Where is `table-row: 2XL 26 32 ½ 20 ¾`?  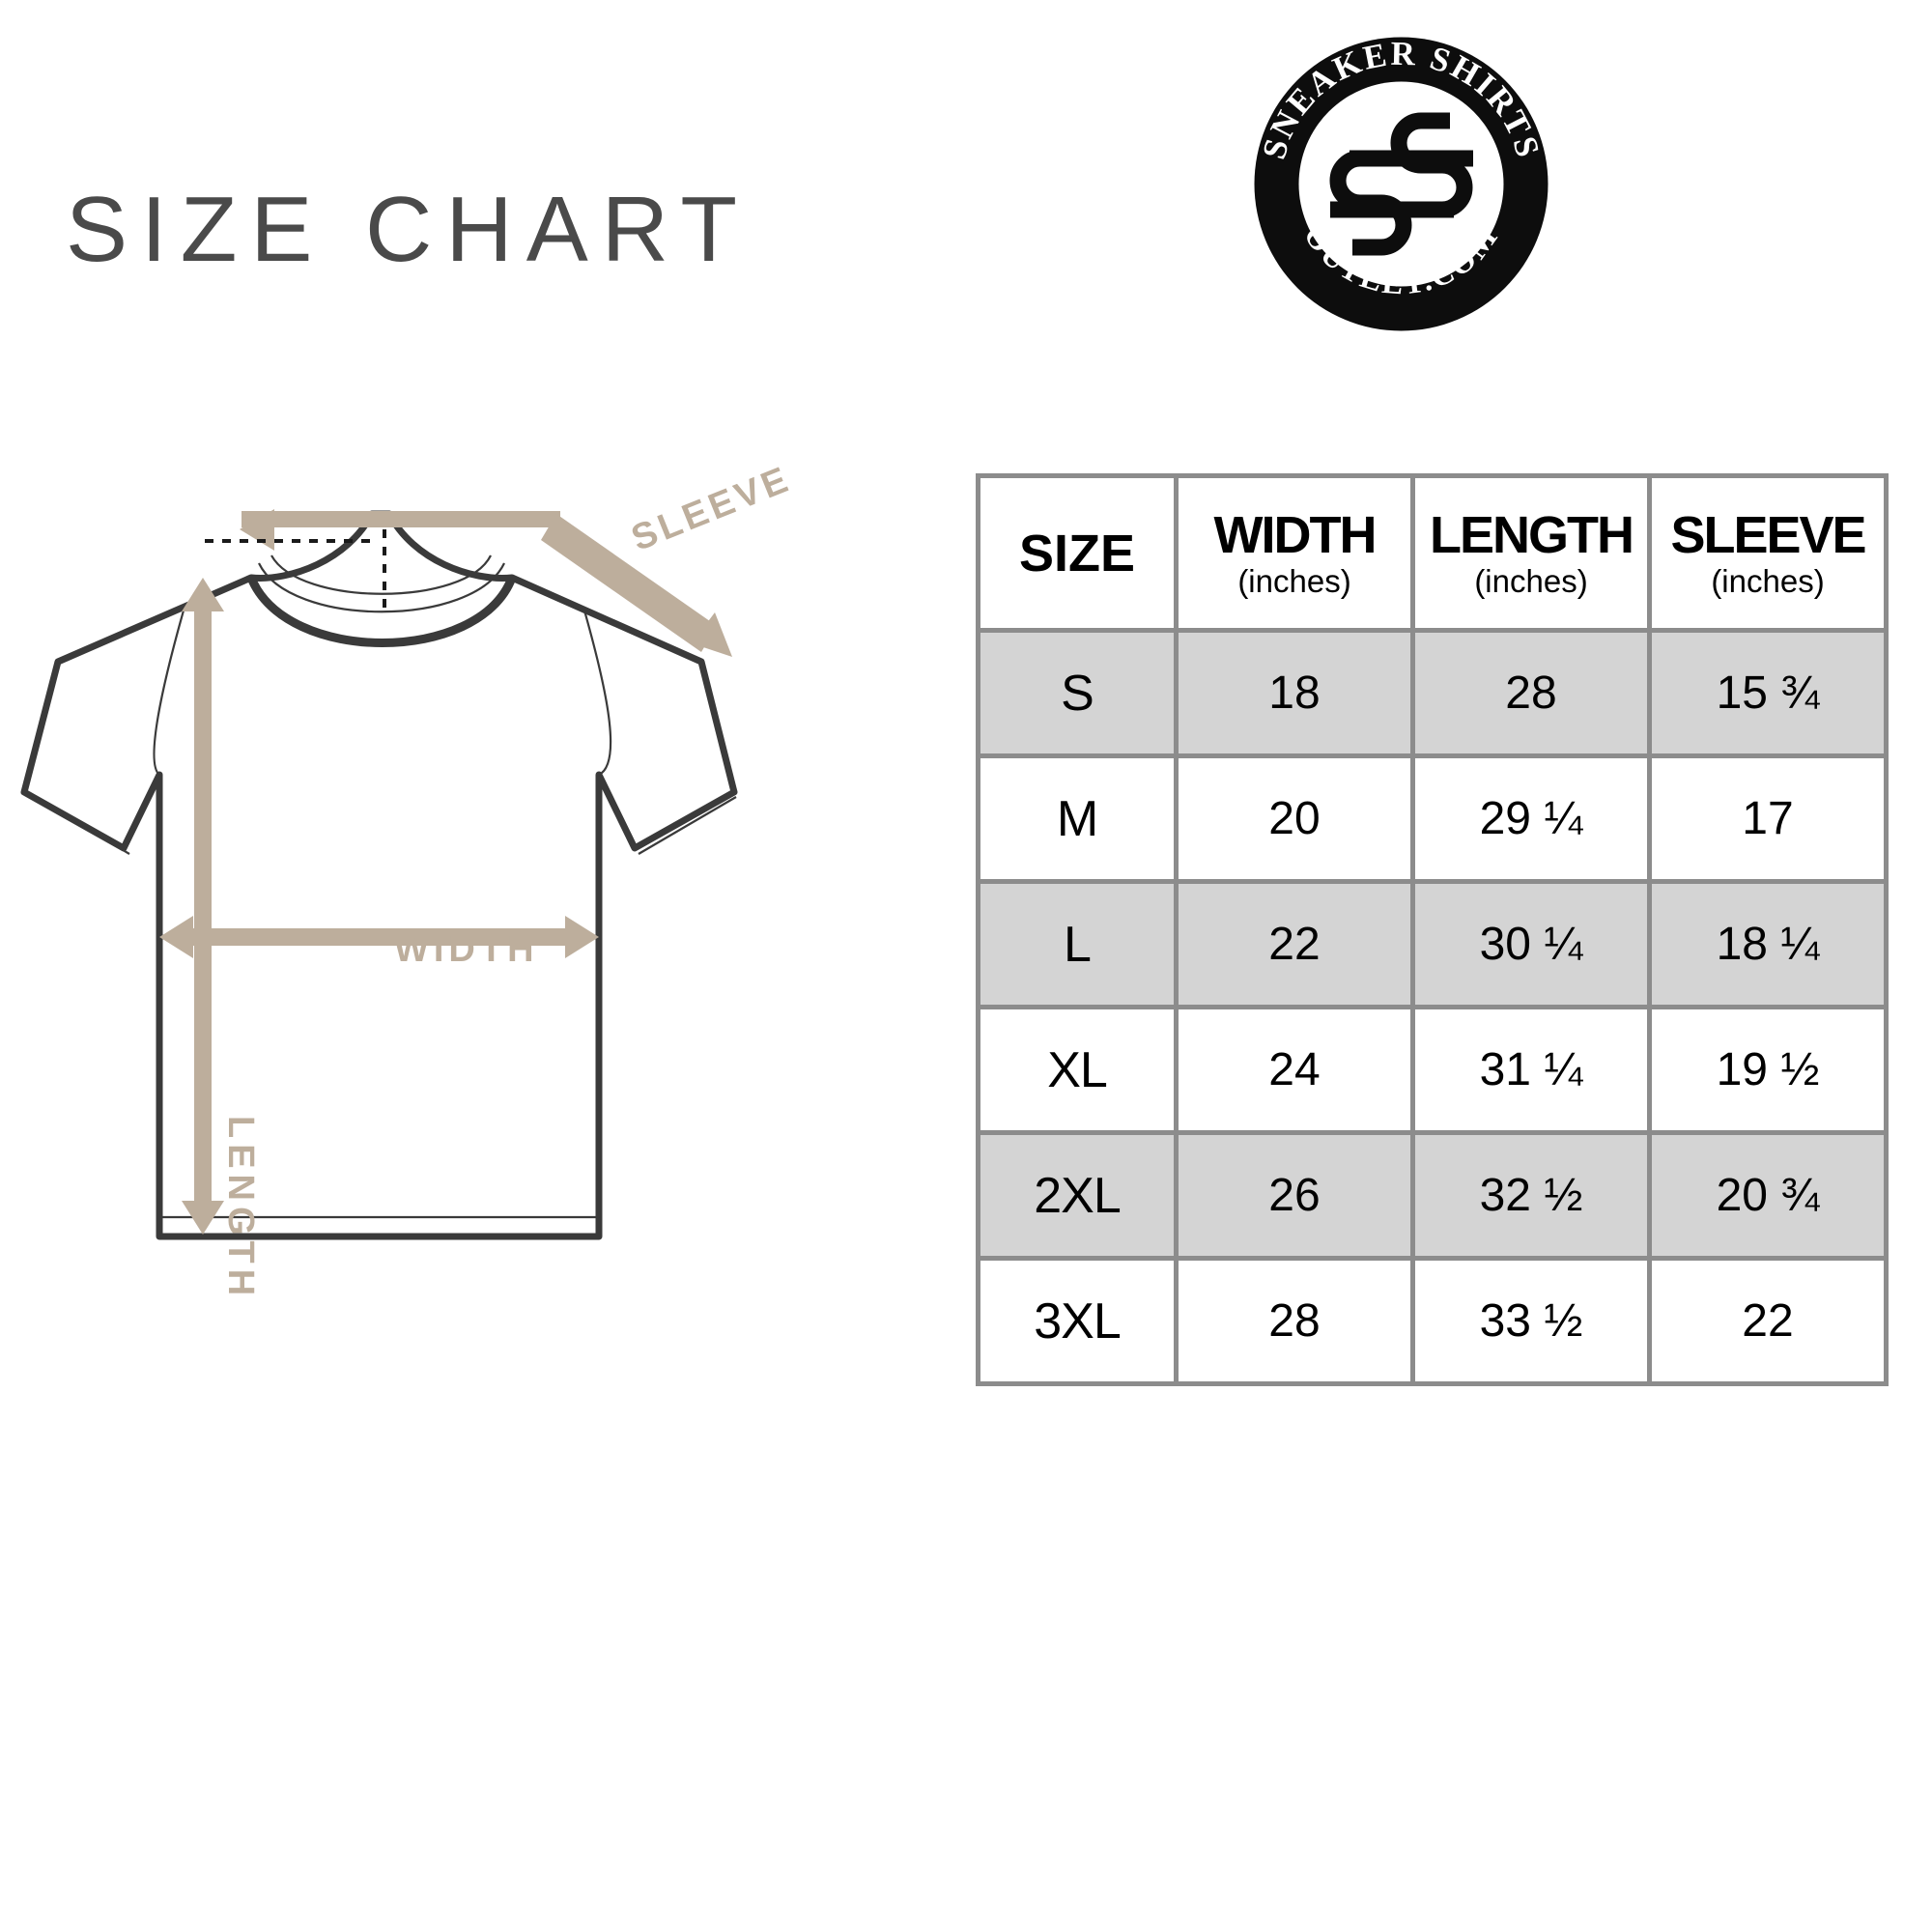 table-row: 2XL 26 32 ½ 20 ¾ is located at coordinates (1432, 1195).